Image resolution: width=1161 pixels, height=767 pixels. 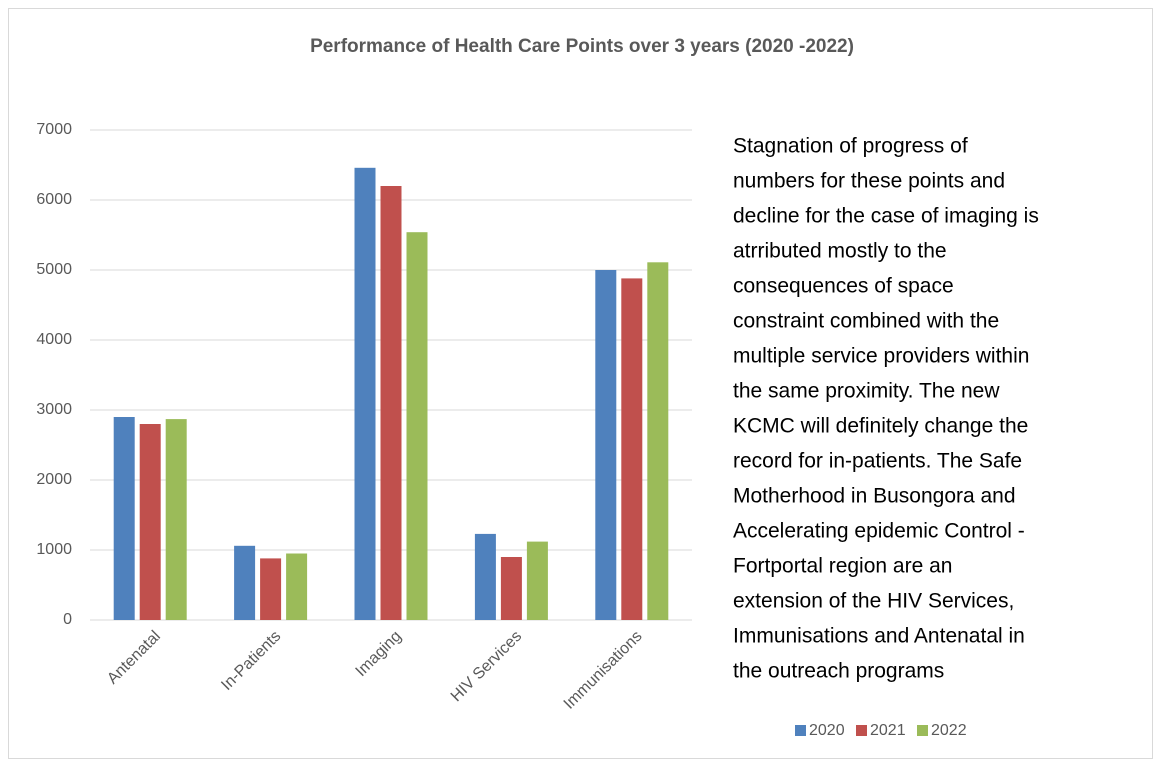 I want to click on annotation: consequences of space, so click(x=843, y=286).